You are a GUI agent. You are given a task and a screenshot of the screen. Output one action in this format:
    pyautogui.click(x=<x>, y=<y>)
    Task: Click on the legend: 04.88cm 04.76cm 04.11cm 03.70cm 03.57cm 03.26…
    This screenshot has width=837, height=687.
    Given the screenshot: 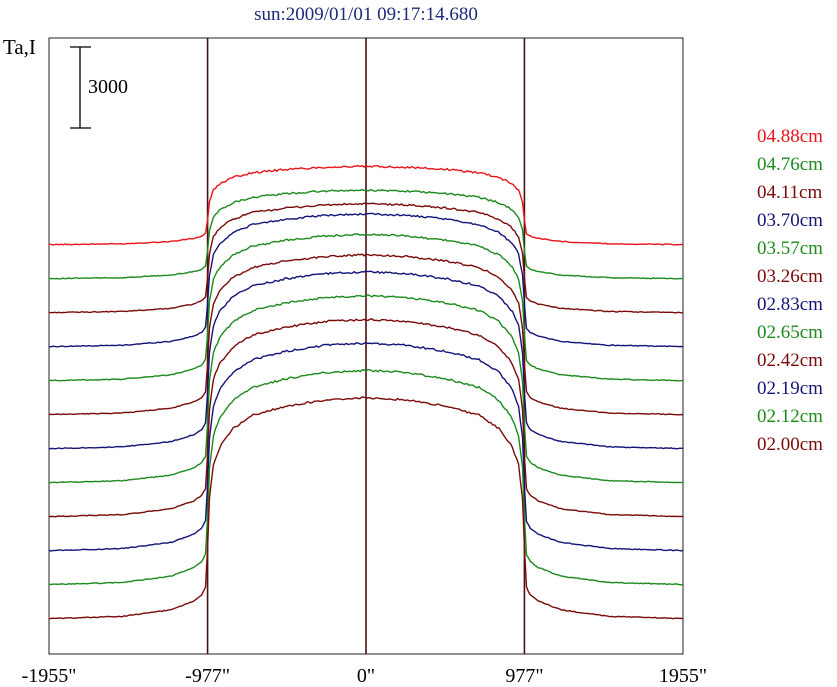 What is the action you would take?
    pyautogui.click(x=790, y=290)
    